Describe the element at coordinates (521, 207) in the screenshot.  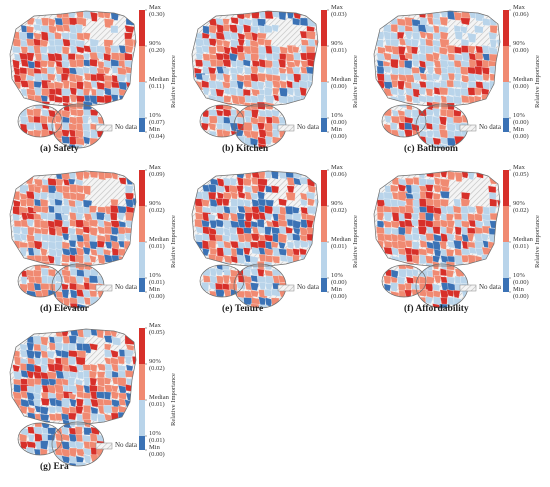
I see `legend-level-label: 90% (0.02)` at that location.